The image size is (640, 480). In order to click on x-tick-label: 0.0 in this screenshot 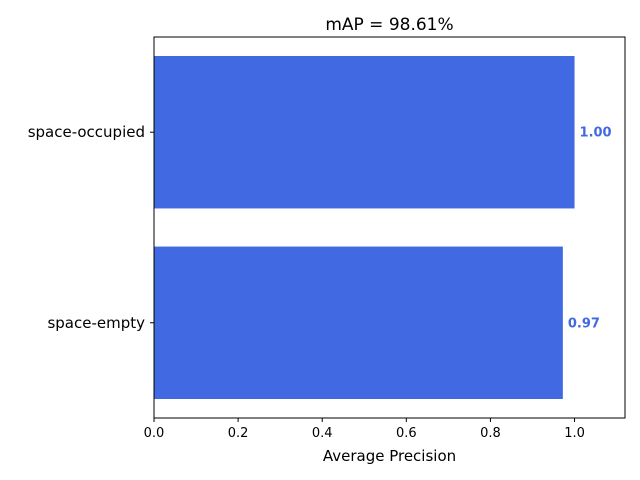, I will do `click(154, 433)`.